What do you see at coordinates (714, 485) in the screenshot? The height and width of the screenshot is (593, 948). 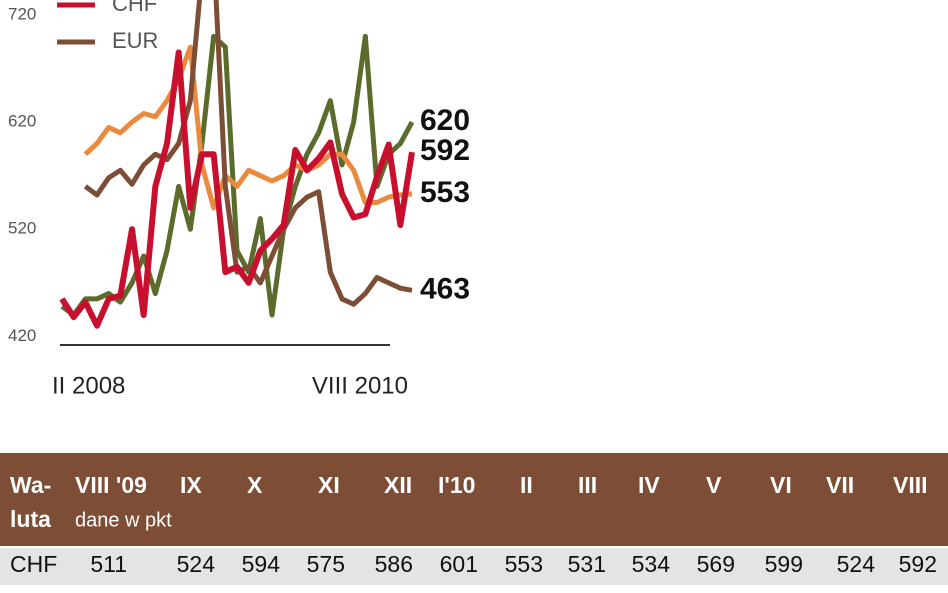 I see `table-column-header: V` at bounding box center [714, 485].